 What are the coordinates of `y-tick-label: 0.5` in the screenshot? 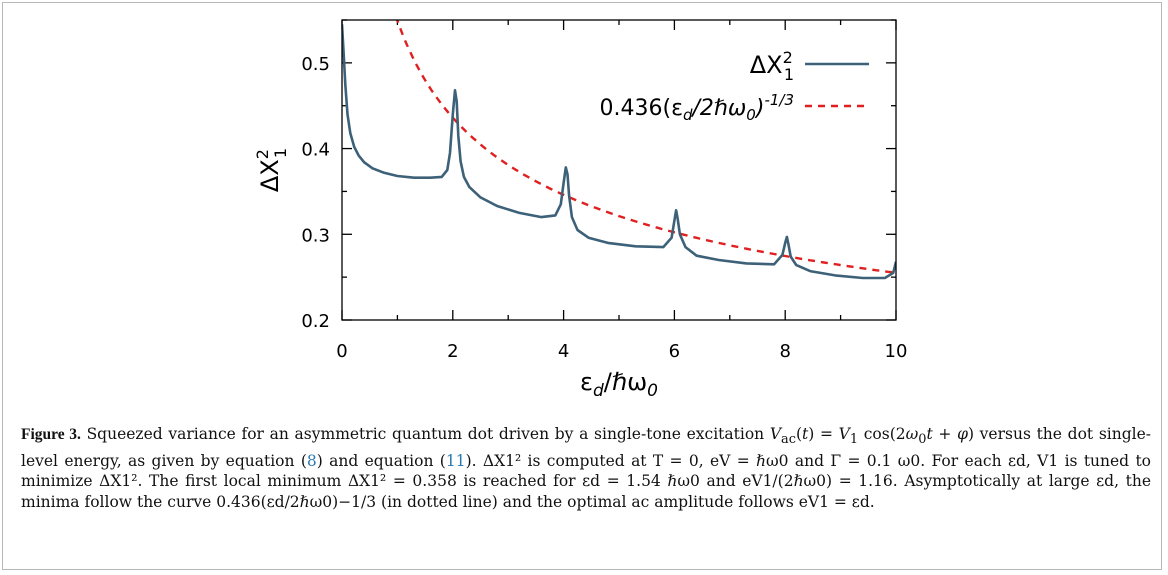 It's located at (315, 64).